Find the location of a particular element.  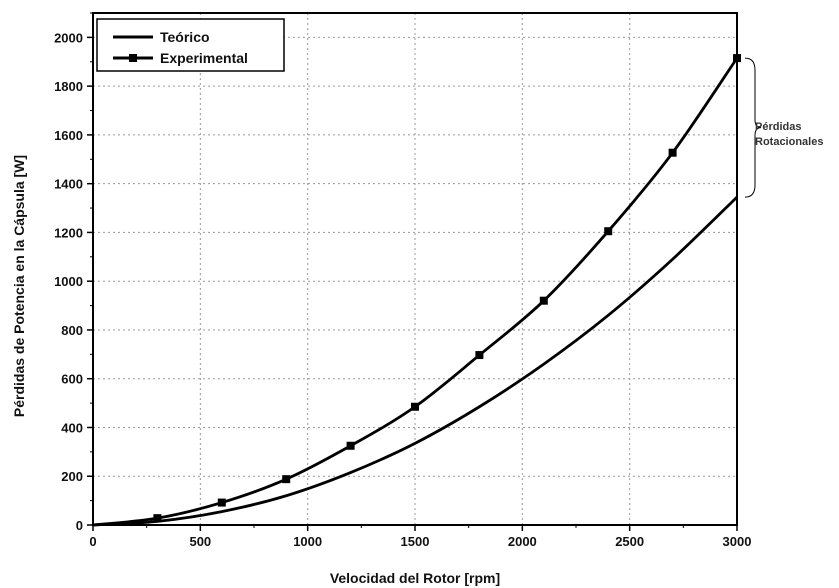

y-tick-label: 600 is located at coordinates (72, 379).